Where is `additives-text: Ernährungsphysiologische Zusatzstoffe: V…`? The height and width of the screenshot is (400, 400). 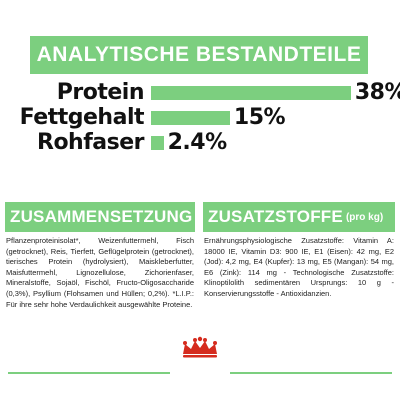
additives-text: Ernährungsphysiologische Zusatzstoffe: V… is located at coordinates (299, 267).